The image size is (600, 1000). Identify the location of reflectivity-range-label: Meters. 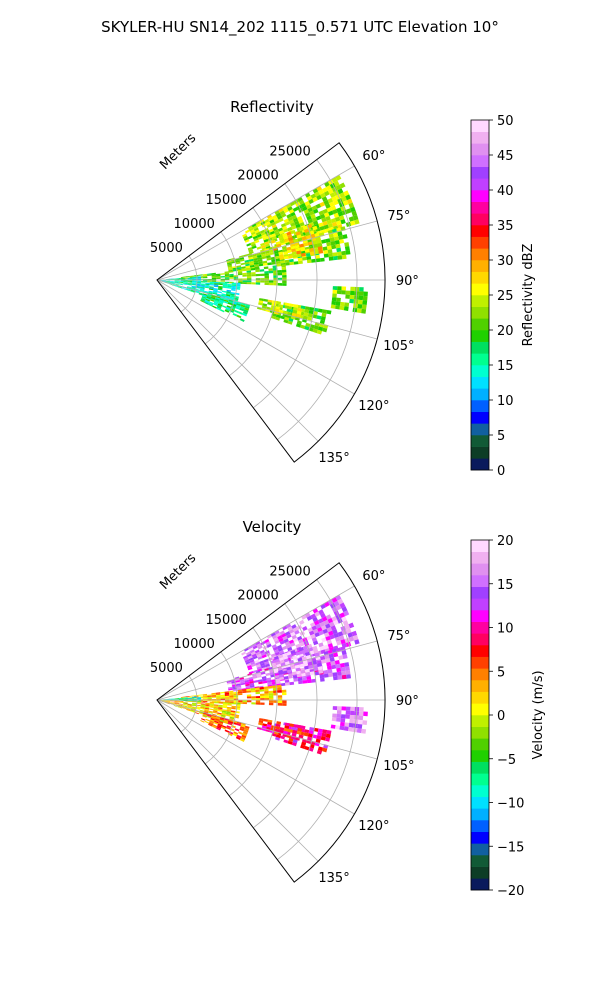
(178, 152).